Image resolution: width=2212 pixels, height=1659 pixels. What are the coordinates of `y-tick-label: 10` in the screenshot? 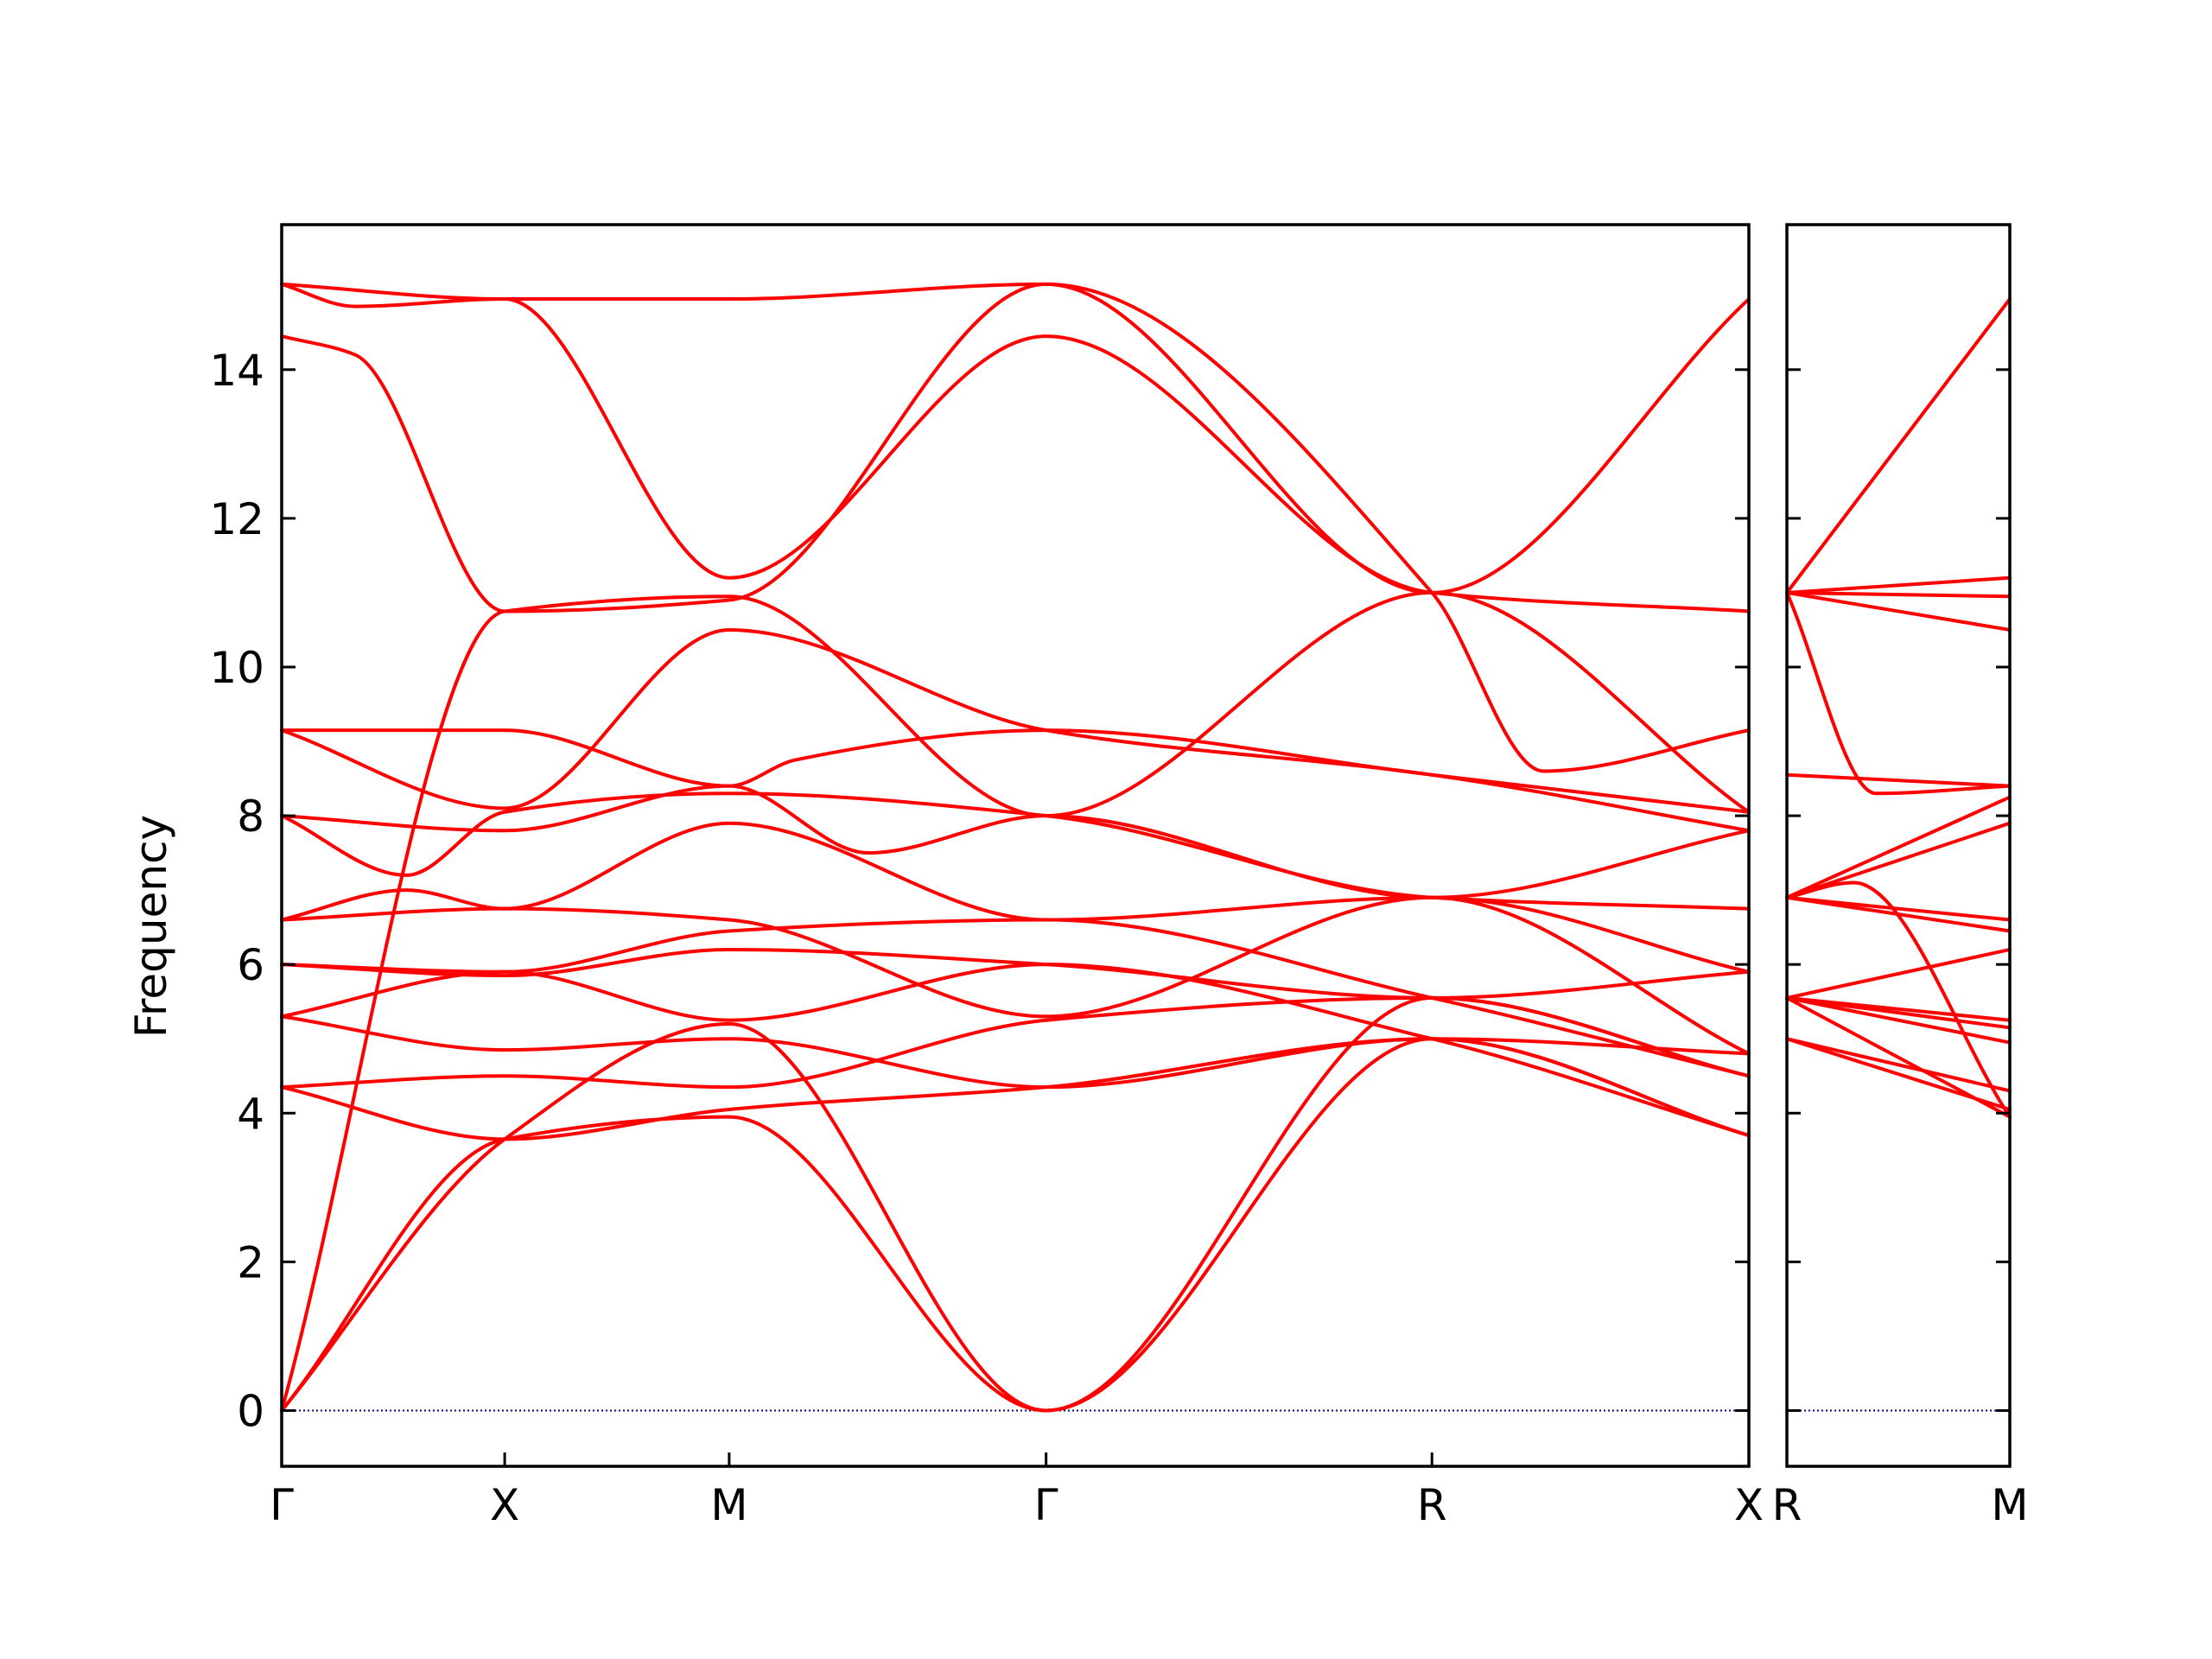 It's located at (236, 668).